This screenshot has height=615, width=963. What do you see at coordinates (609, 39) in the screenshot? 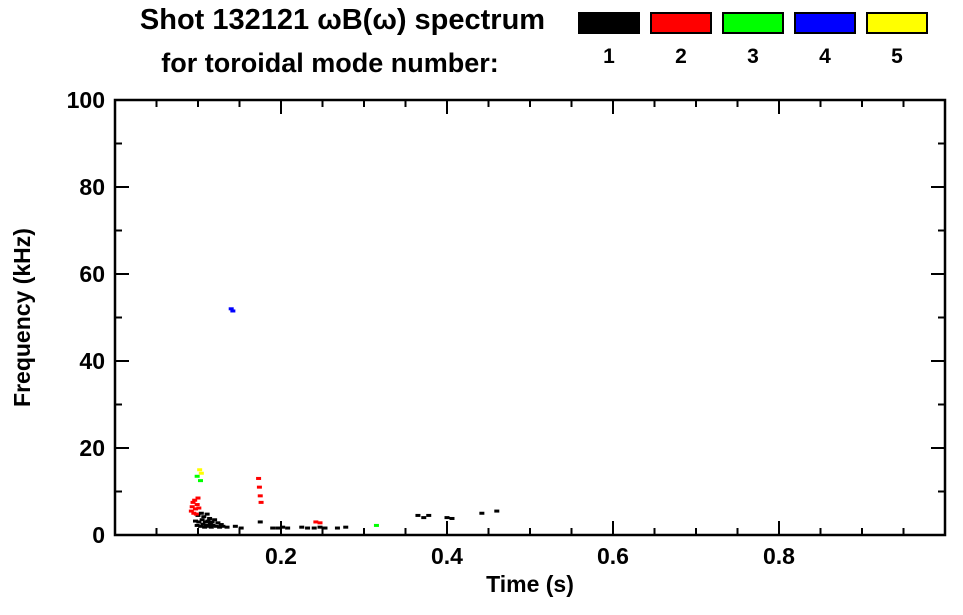
I see `legend-mode-1: 1` at bounding box center [609, 39].